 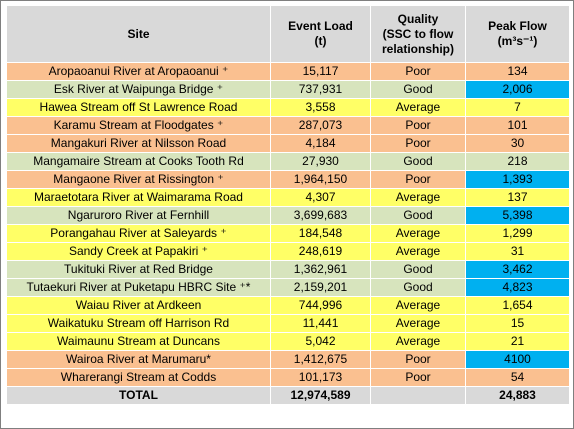 What do you see at coordinates (517, 179) in the screenshot?
I see `cell-peak-flow: 1,393` at bounding box center [517, 179].